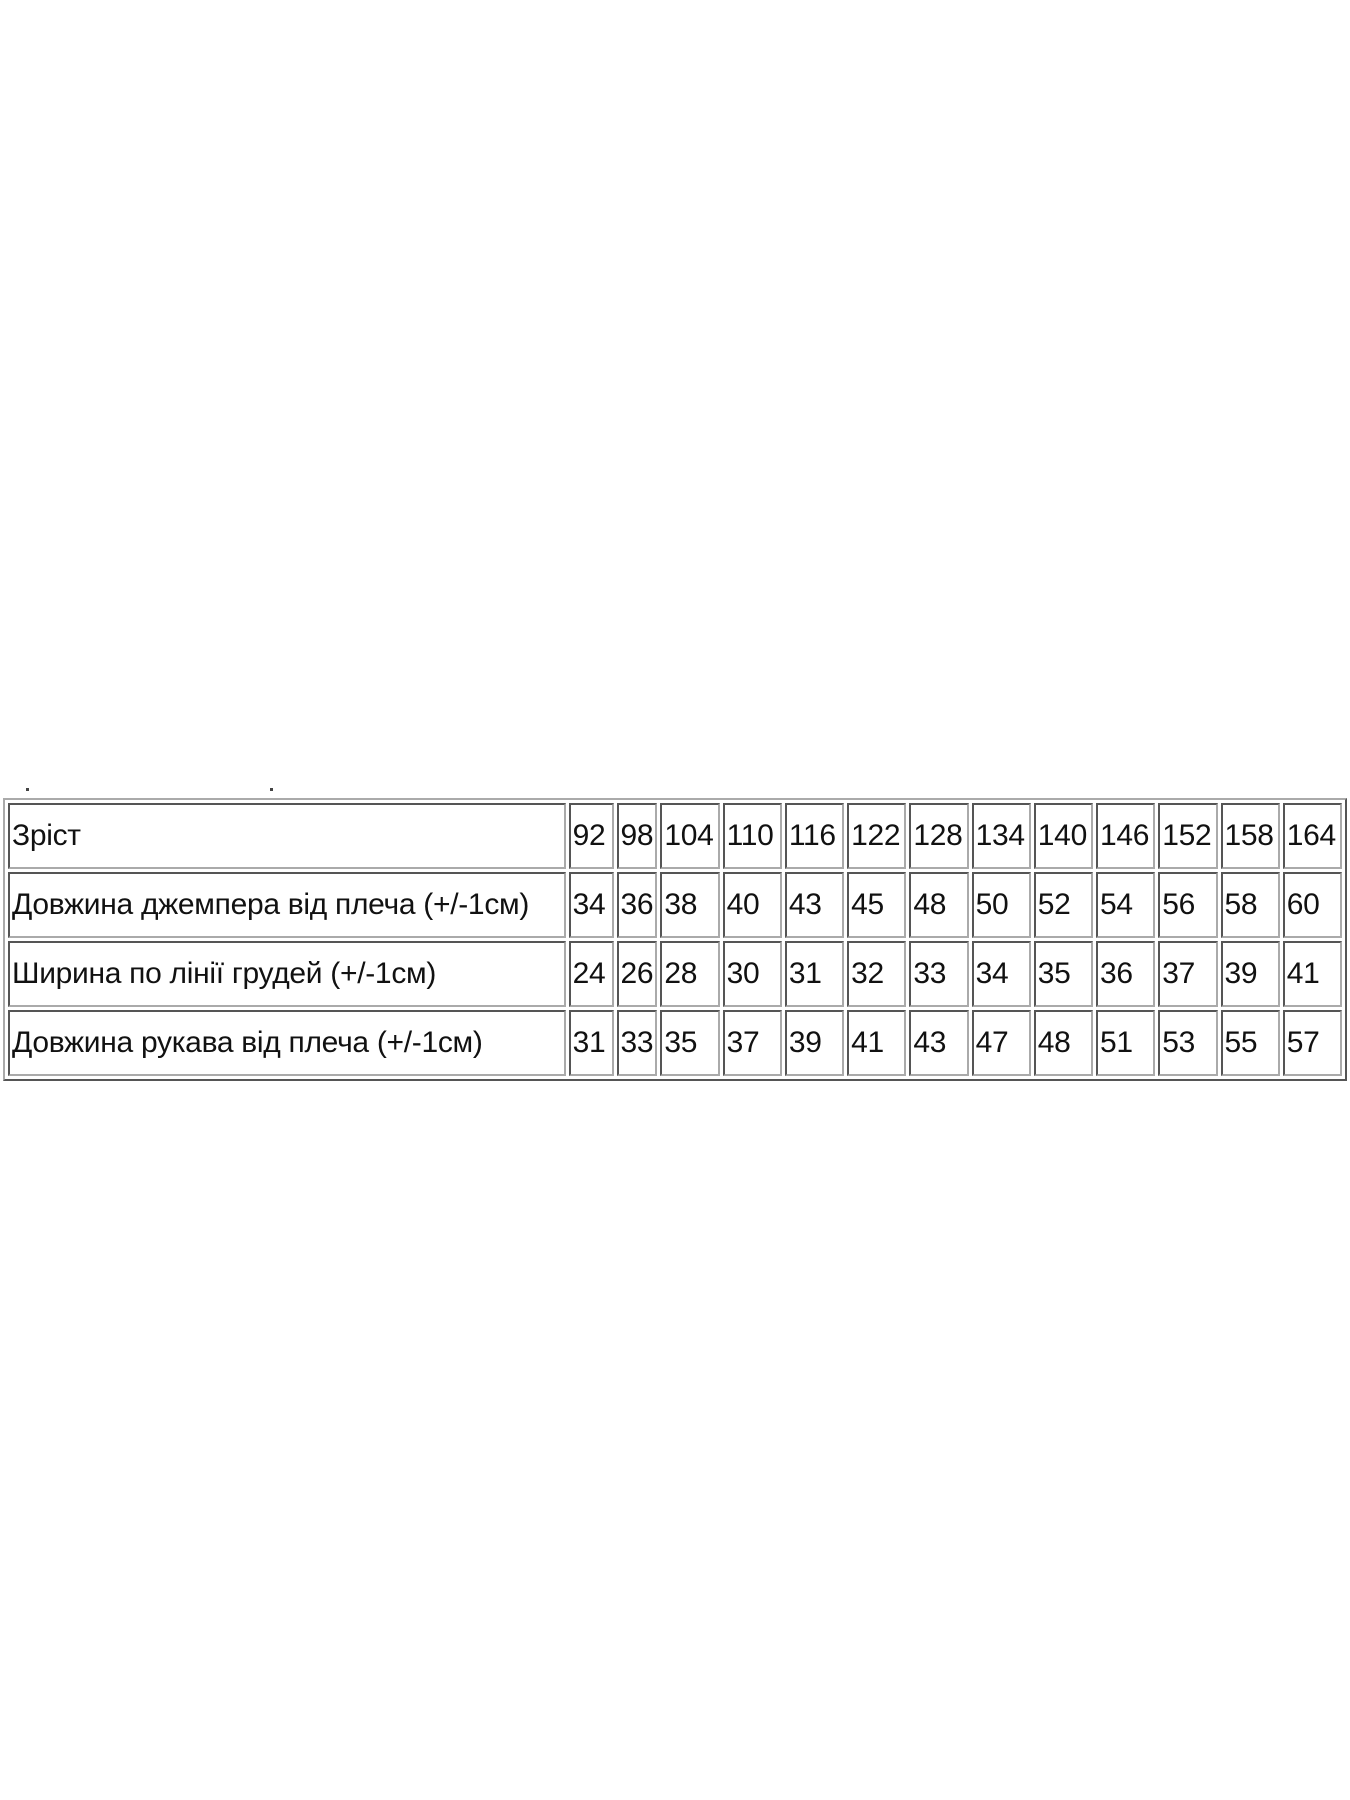 This screenshot has height=1800, width=1350. I want to click on table-cell: 51, so click(1126, 1043).